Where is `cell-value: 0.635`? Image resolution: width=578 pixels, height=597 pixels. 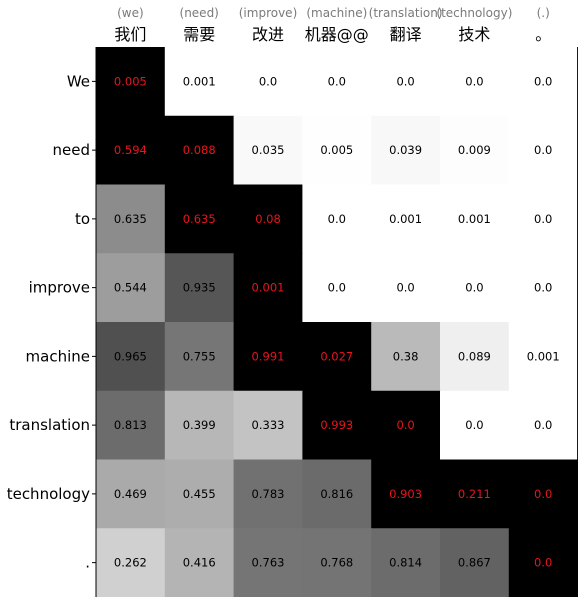 cell-value: 0.635 is located at coordinates (199, 219).